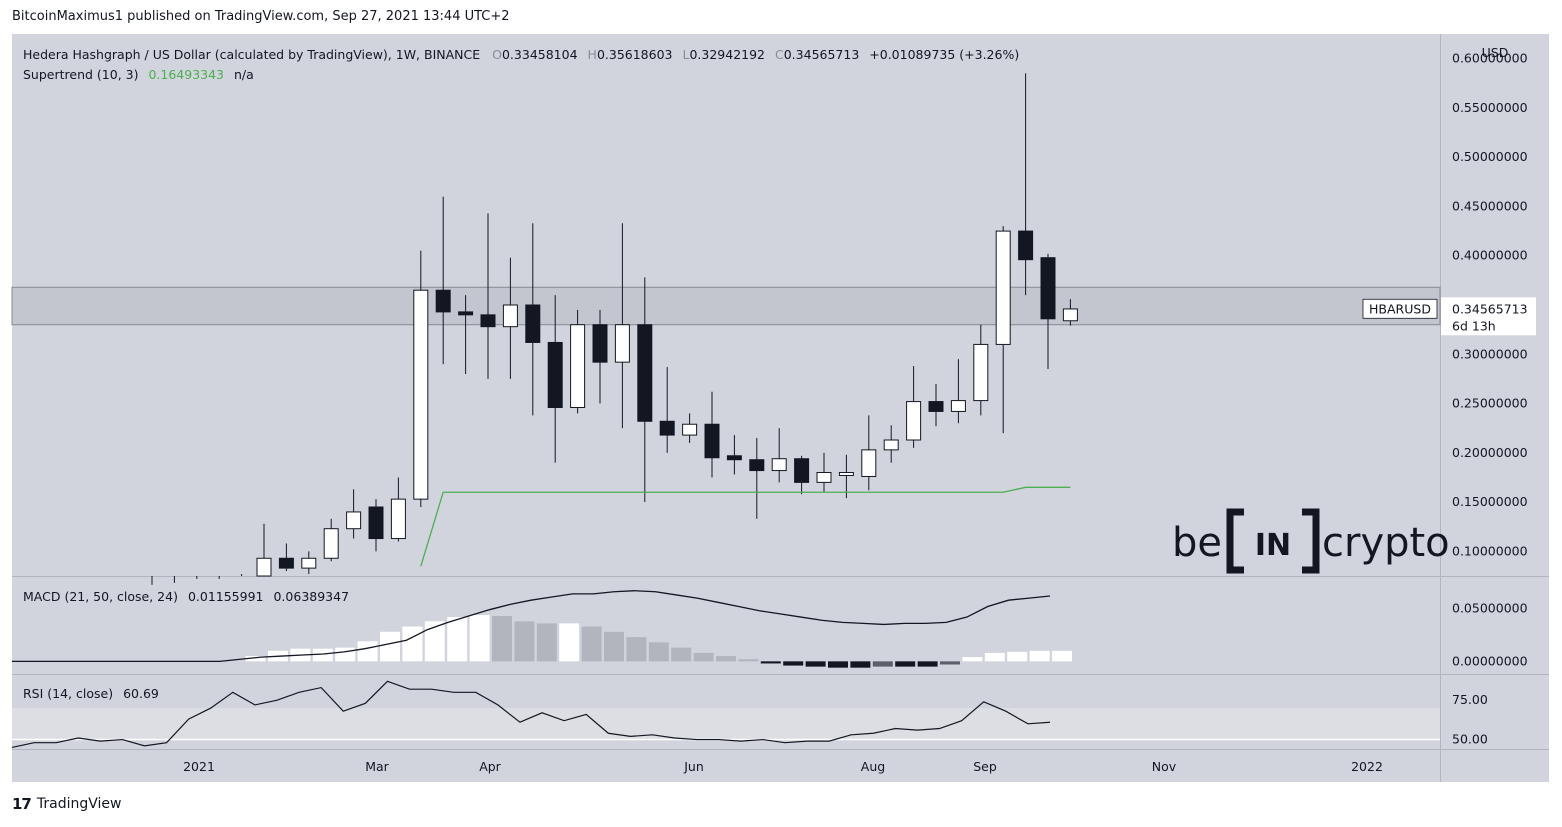 This screenshot has height=827, width=1562. I want to click on rsi-line, so click(531, 714).